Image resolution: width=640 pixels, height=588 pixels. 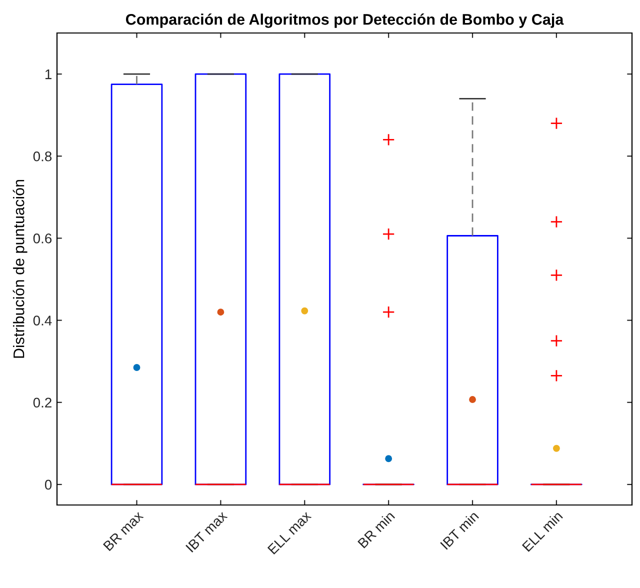 What do you see at coordinates (42, 156) in the screenshot?
I see `y-tick-label: 0.8` at bounding box center [42, 156].